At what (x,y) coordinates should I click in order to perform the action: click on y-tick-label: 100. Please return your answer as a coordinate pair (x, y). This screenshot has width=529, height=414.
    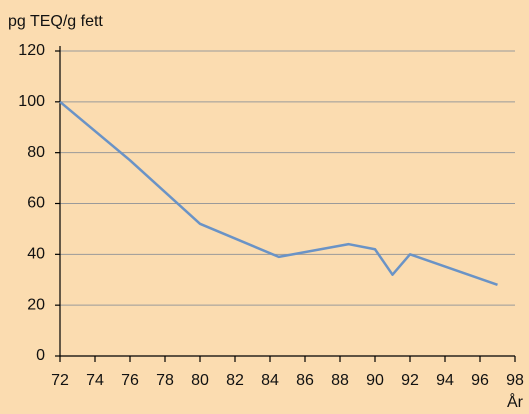
    Looking at the image, I should click on (31, 101).